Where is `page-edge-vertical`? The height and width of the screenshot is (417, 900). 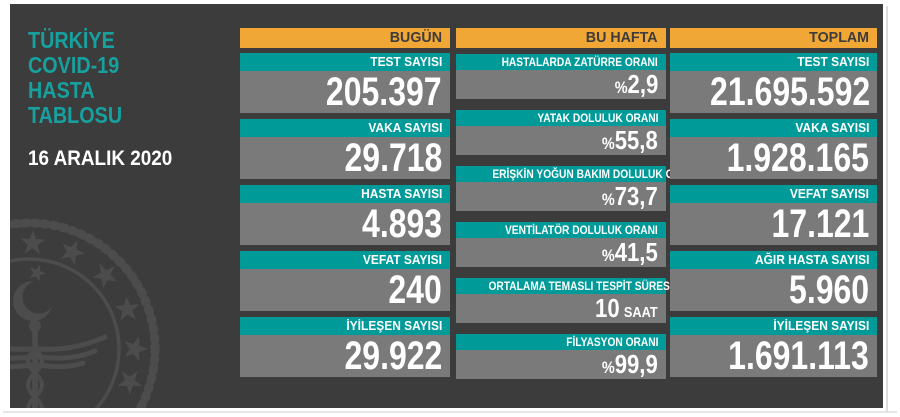
page-edge-vertical is located at coordinates (887, 208).